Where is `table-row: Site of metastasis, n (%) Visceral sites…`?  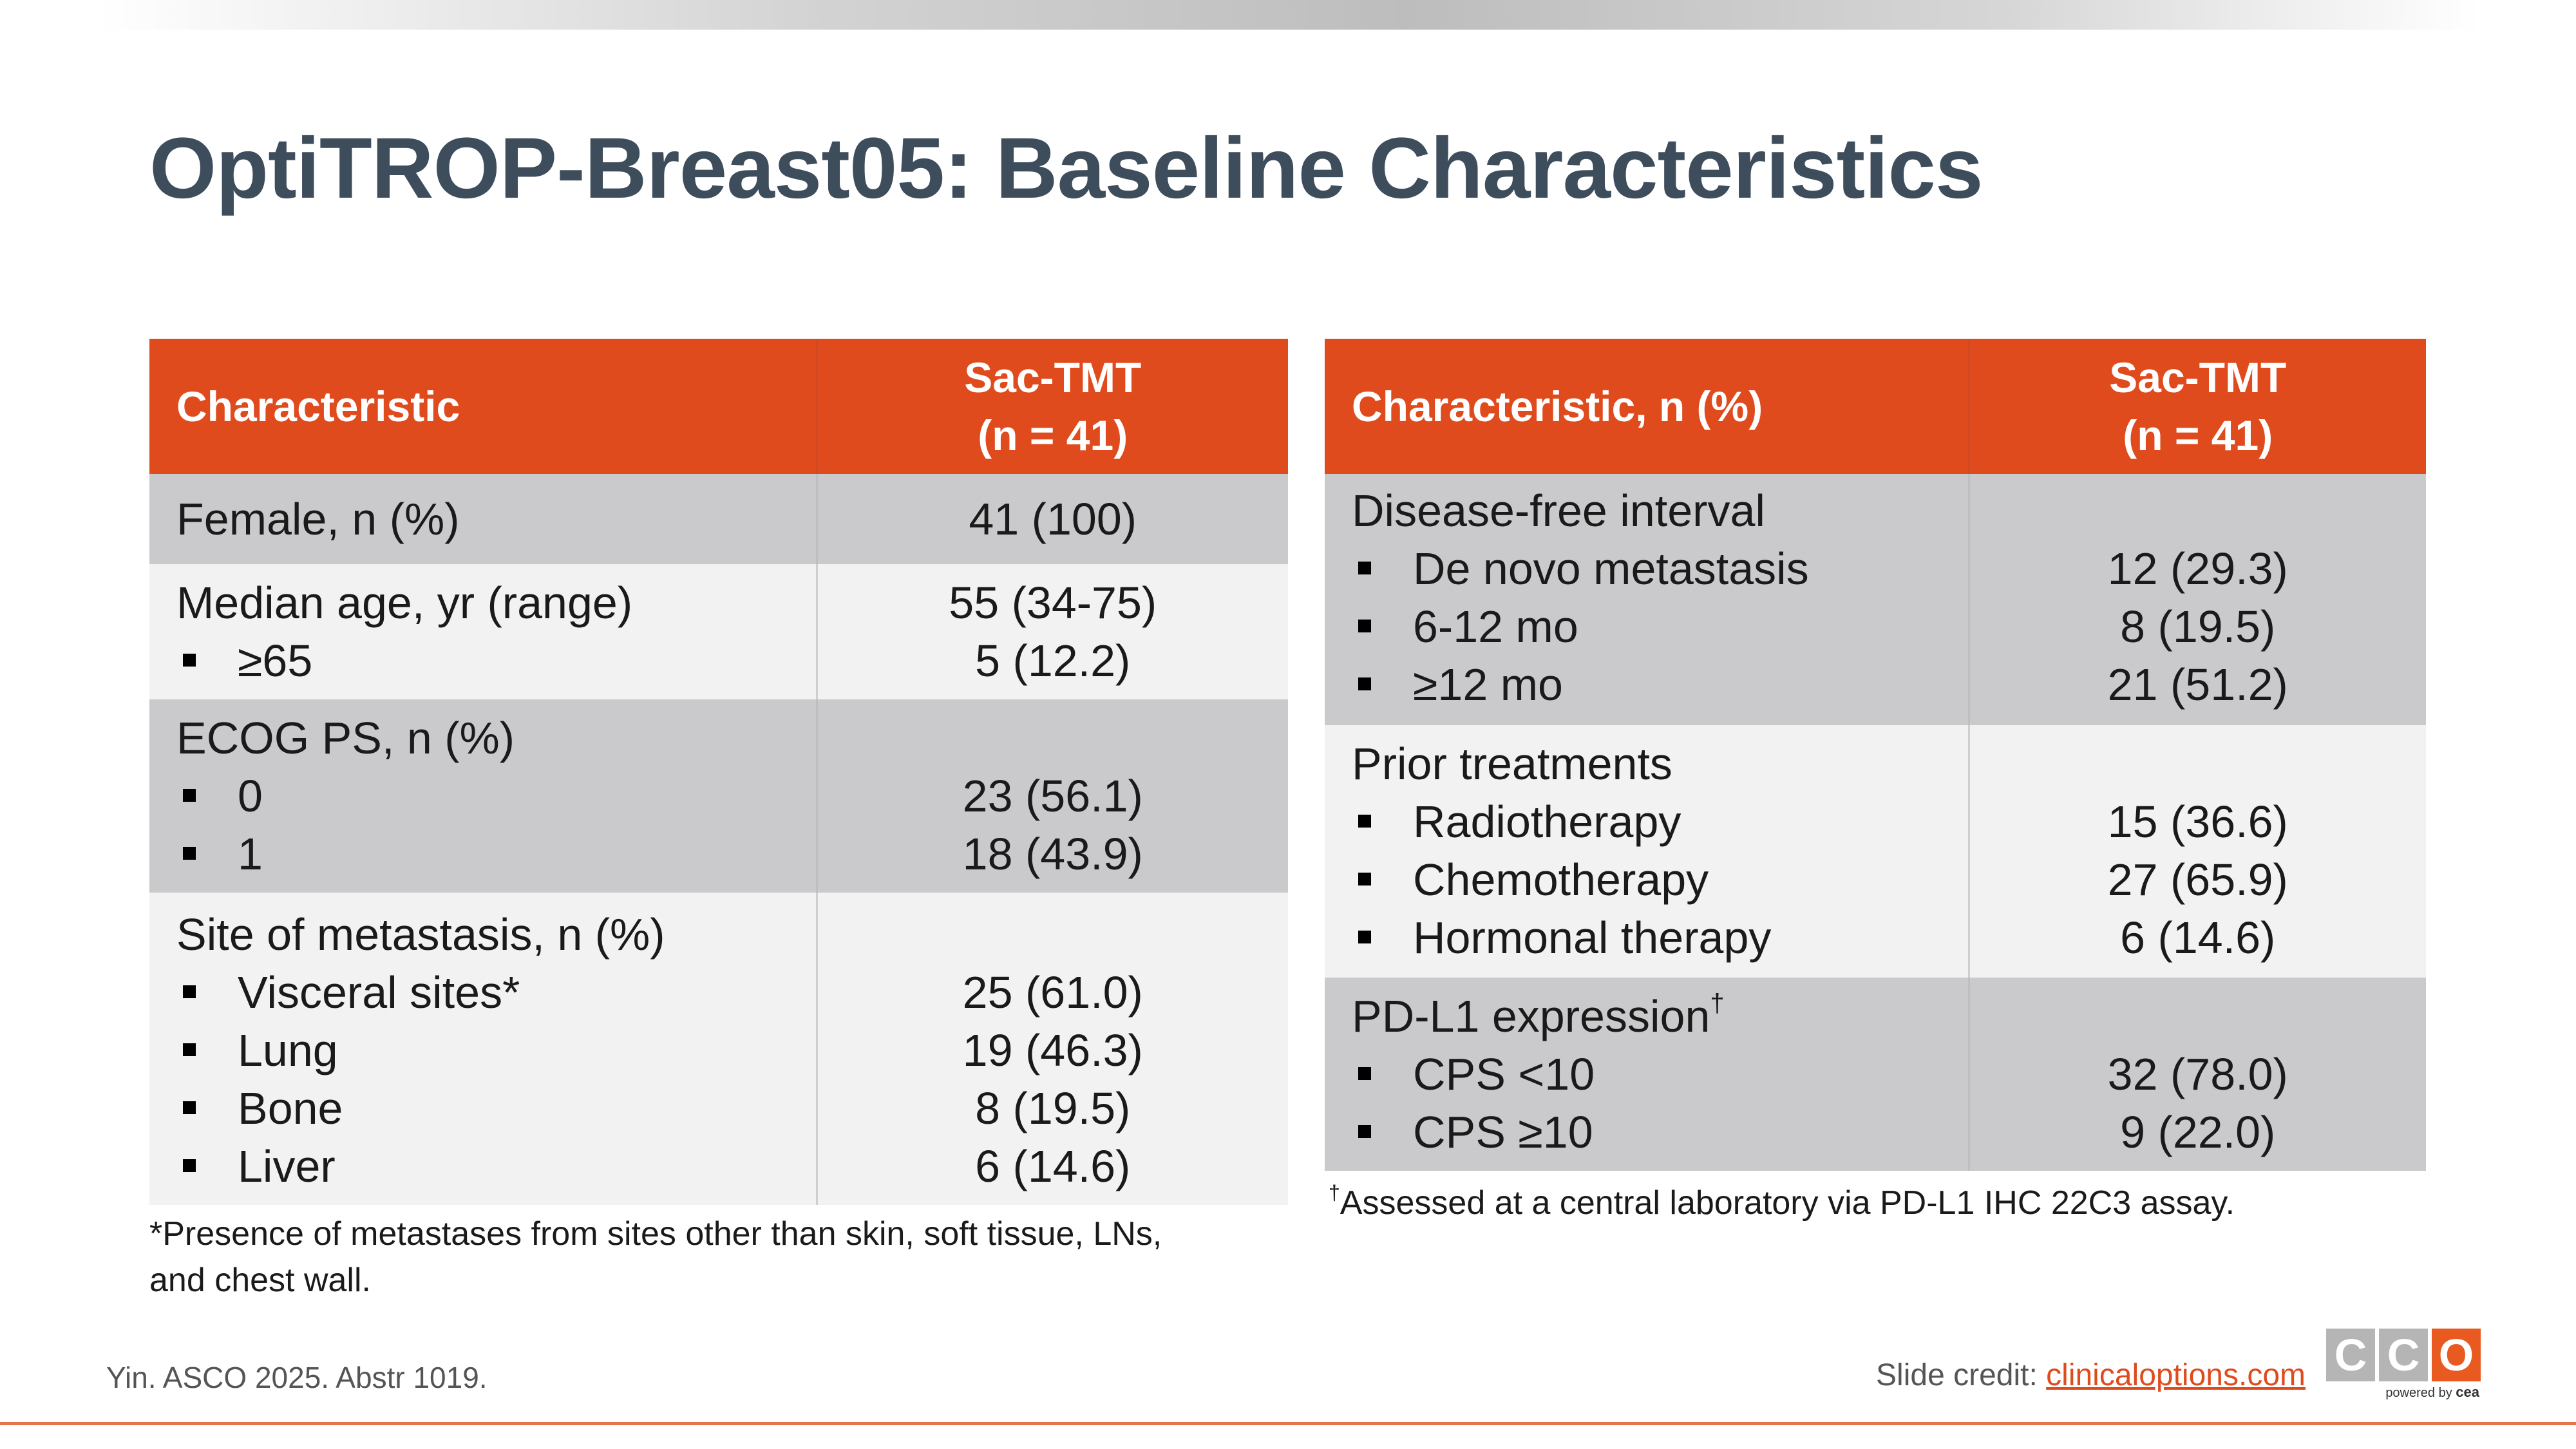
table-row: Site of metastasis, n (%) Visceral sites… is located at coordinates (718, 1049).